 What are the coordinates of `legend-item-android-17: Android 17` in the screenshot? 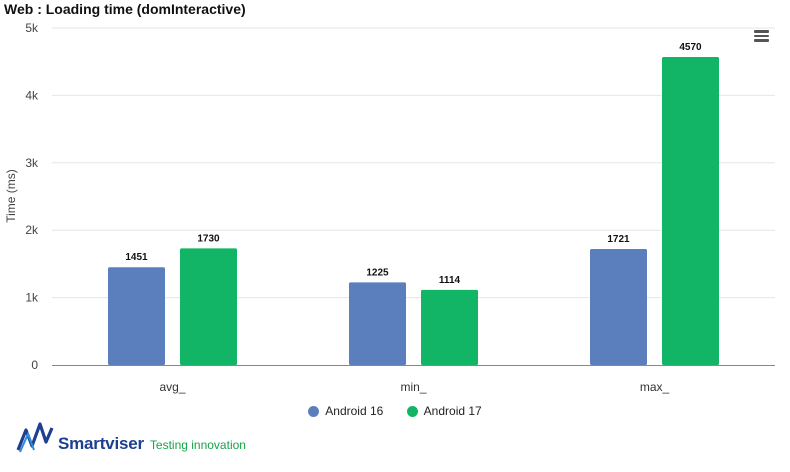 It's located at (444, 411).